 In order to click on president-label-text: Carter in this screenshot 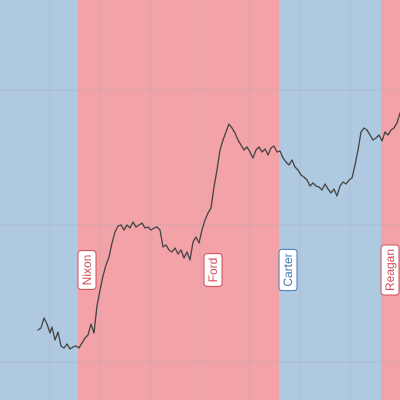, I will do `click(288, 269)`.